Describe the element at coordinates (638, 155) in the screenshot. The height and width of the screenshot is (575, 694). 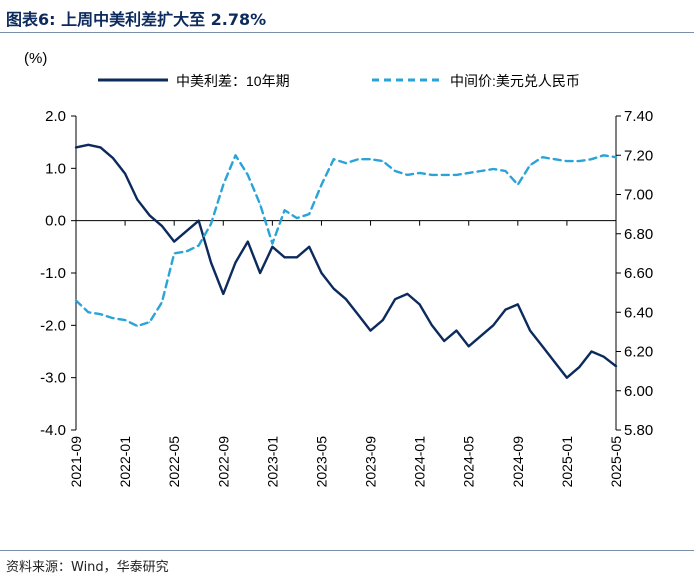
I see `right-tick-label: 7.20` at that location.